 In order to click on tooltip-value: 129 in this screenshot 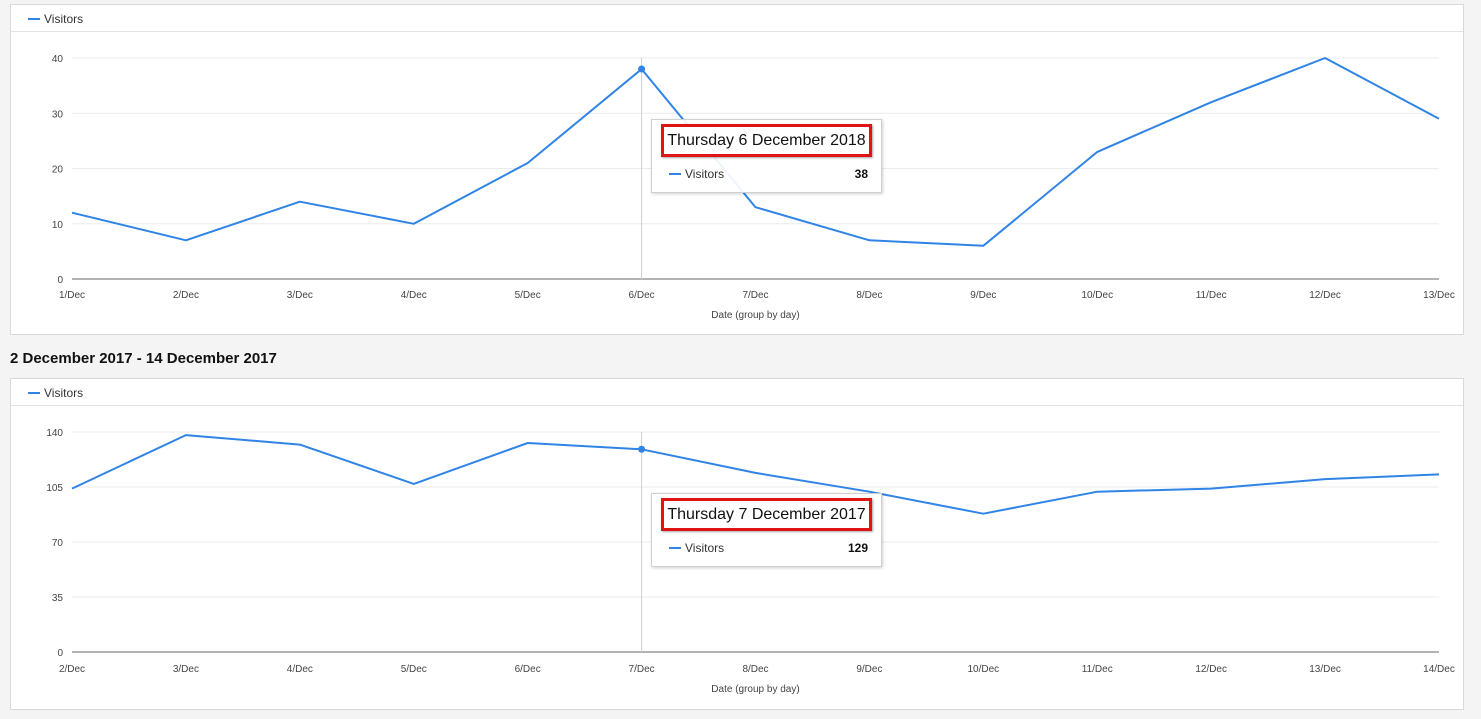, I will do `click(857, 548)`.